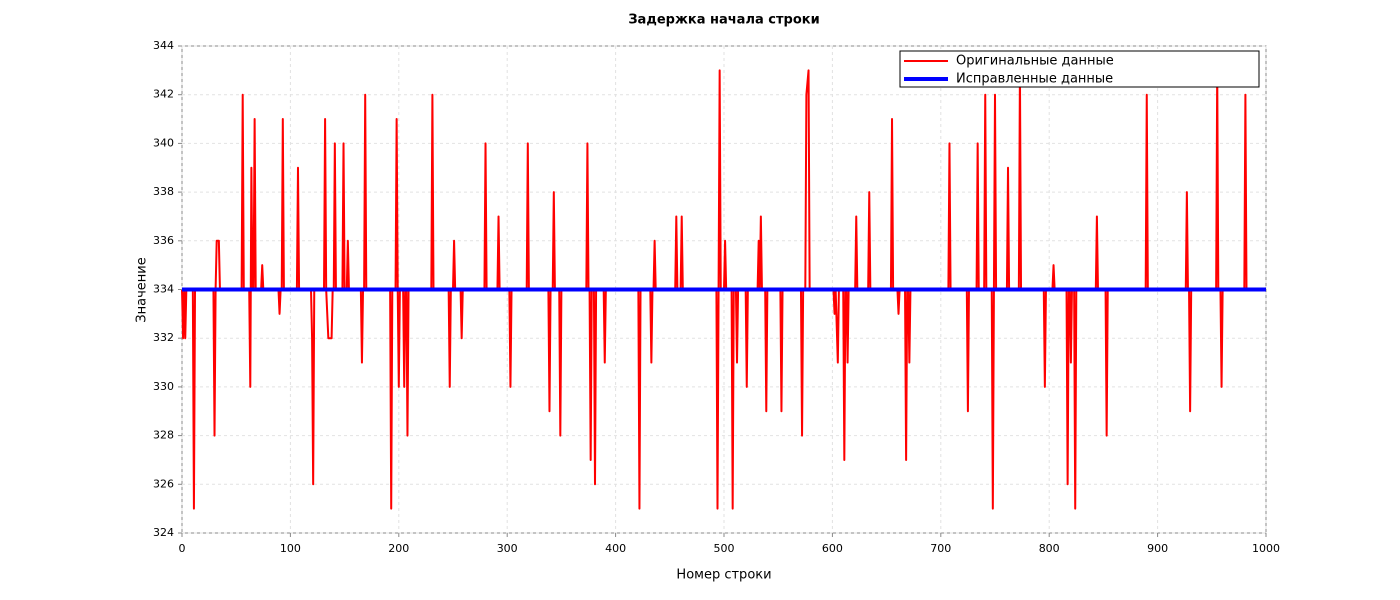  I want to click on y-tick-label: 326, so click(163, 483).